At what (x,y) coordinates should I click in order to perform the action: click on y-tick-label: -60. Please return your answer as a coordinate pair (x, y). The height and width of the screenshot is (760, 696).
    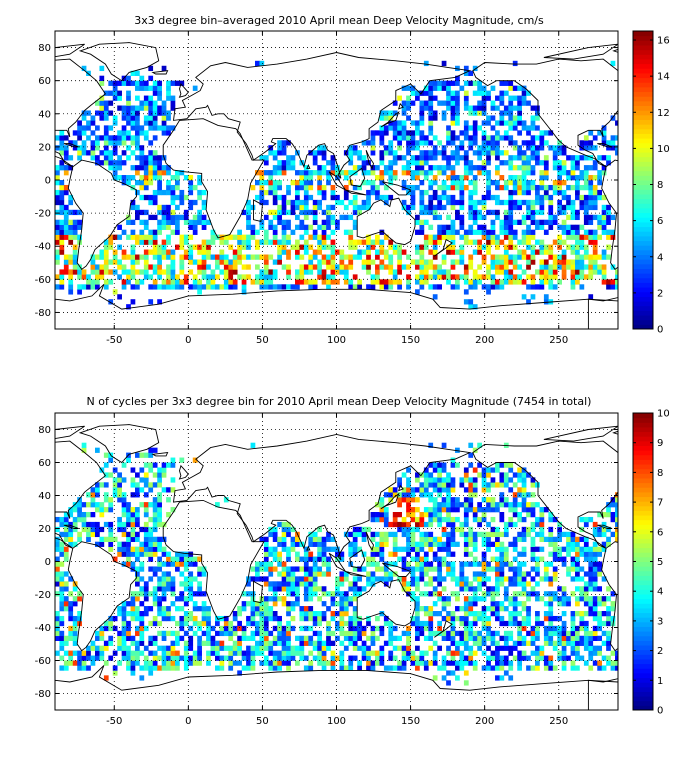
    Looking at the image, I should click on (43, 280).